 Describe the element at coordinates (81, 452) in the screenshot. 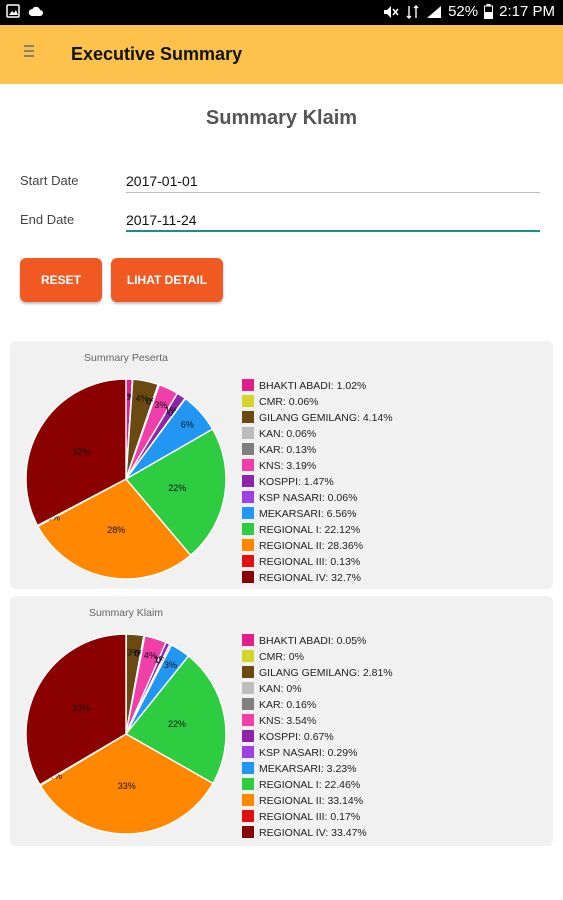

I see `slice-label: 32%` at that location.